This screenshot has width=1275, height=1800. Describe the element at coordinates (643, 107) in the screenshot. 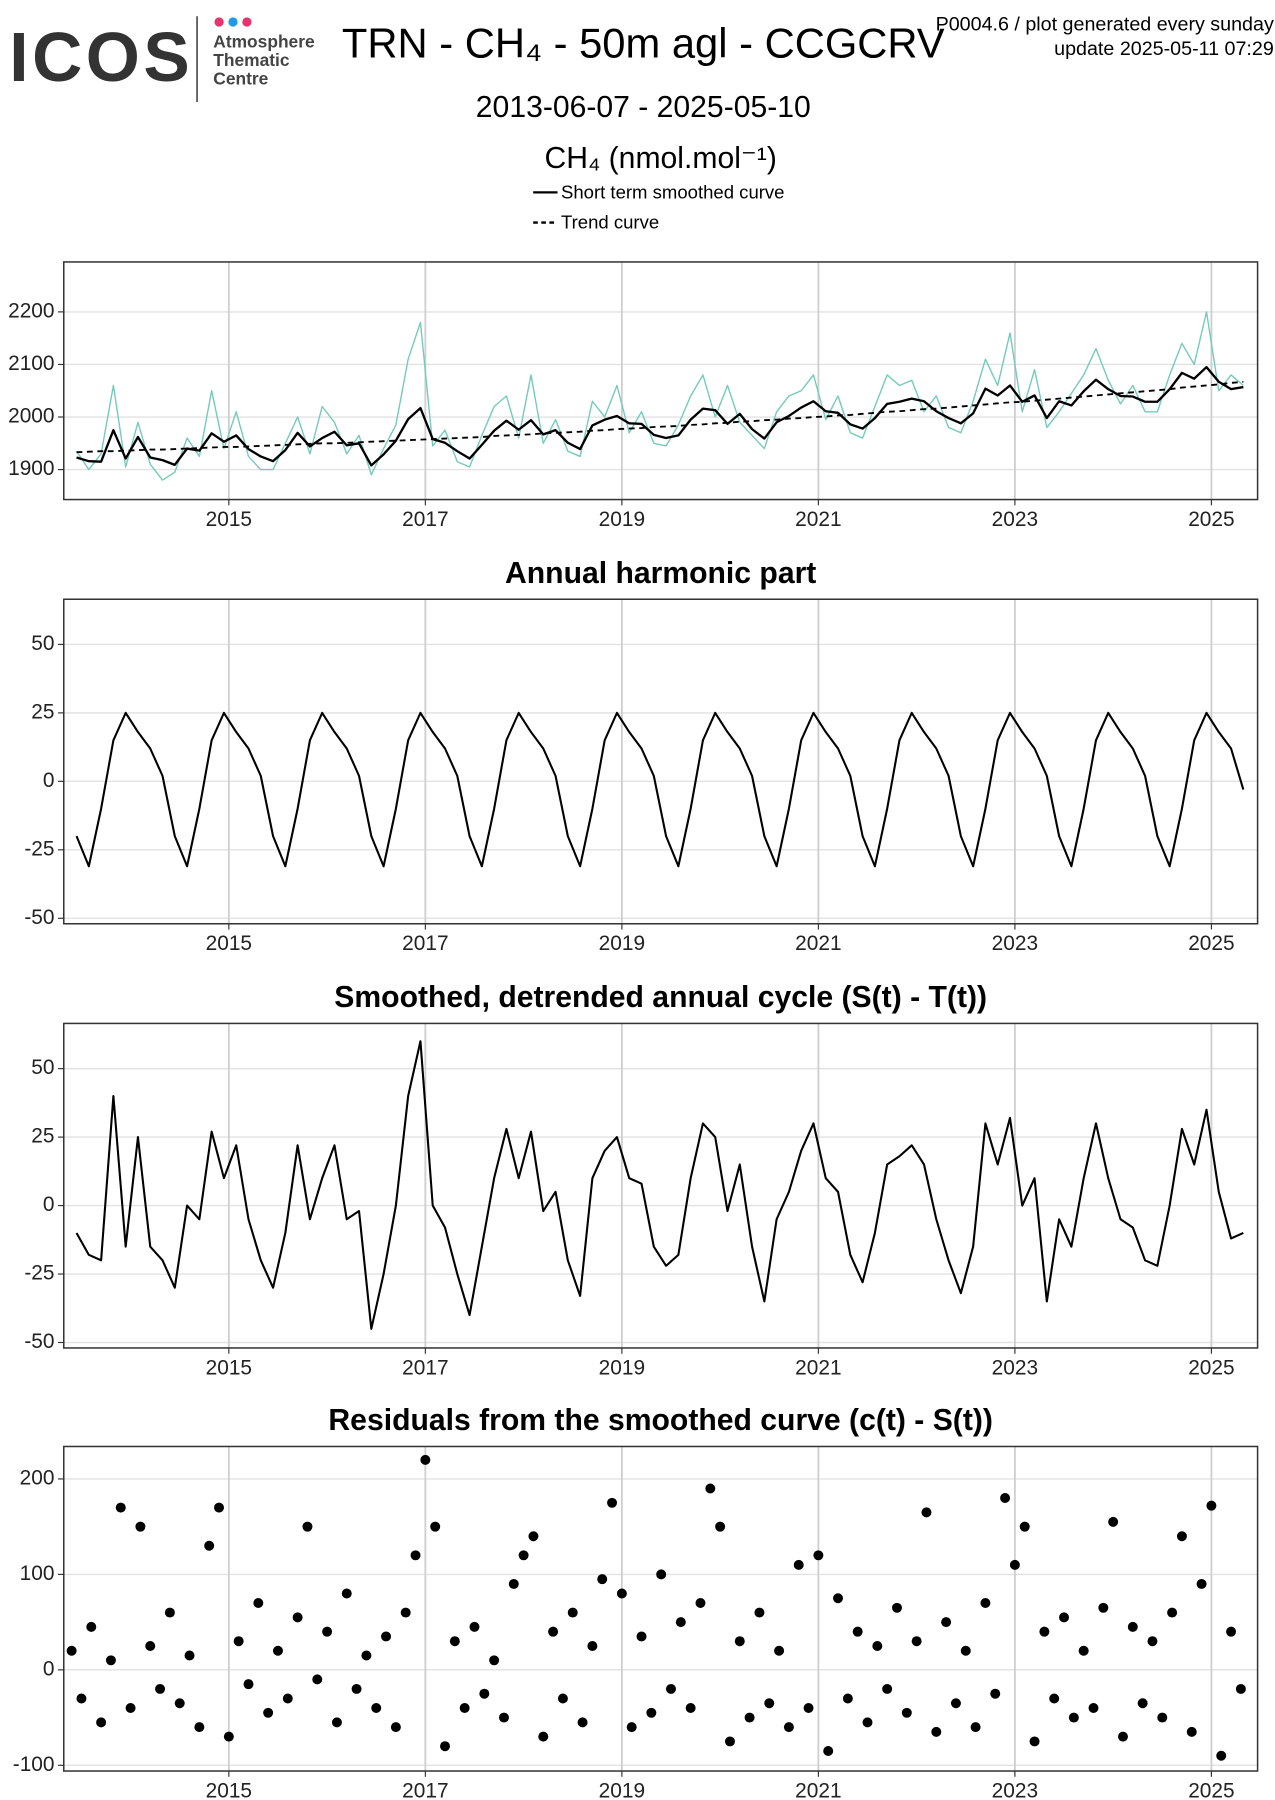

I see `period: 2013-06-07 - 2025-05-10` at that location.